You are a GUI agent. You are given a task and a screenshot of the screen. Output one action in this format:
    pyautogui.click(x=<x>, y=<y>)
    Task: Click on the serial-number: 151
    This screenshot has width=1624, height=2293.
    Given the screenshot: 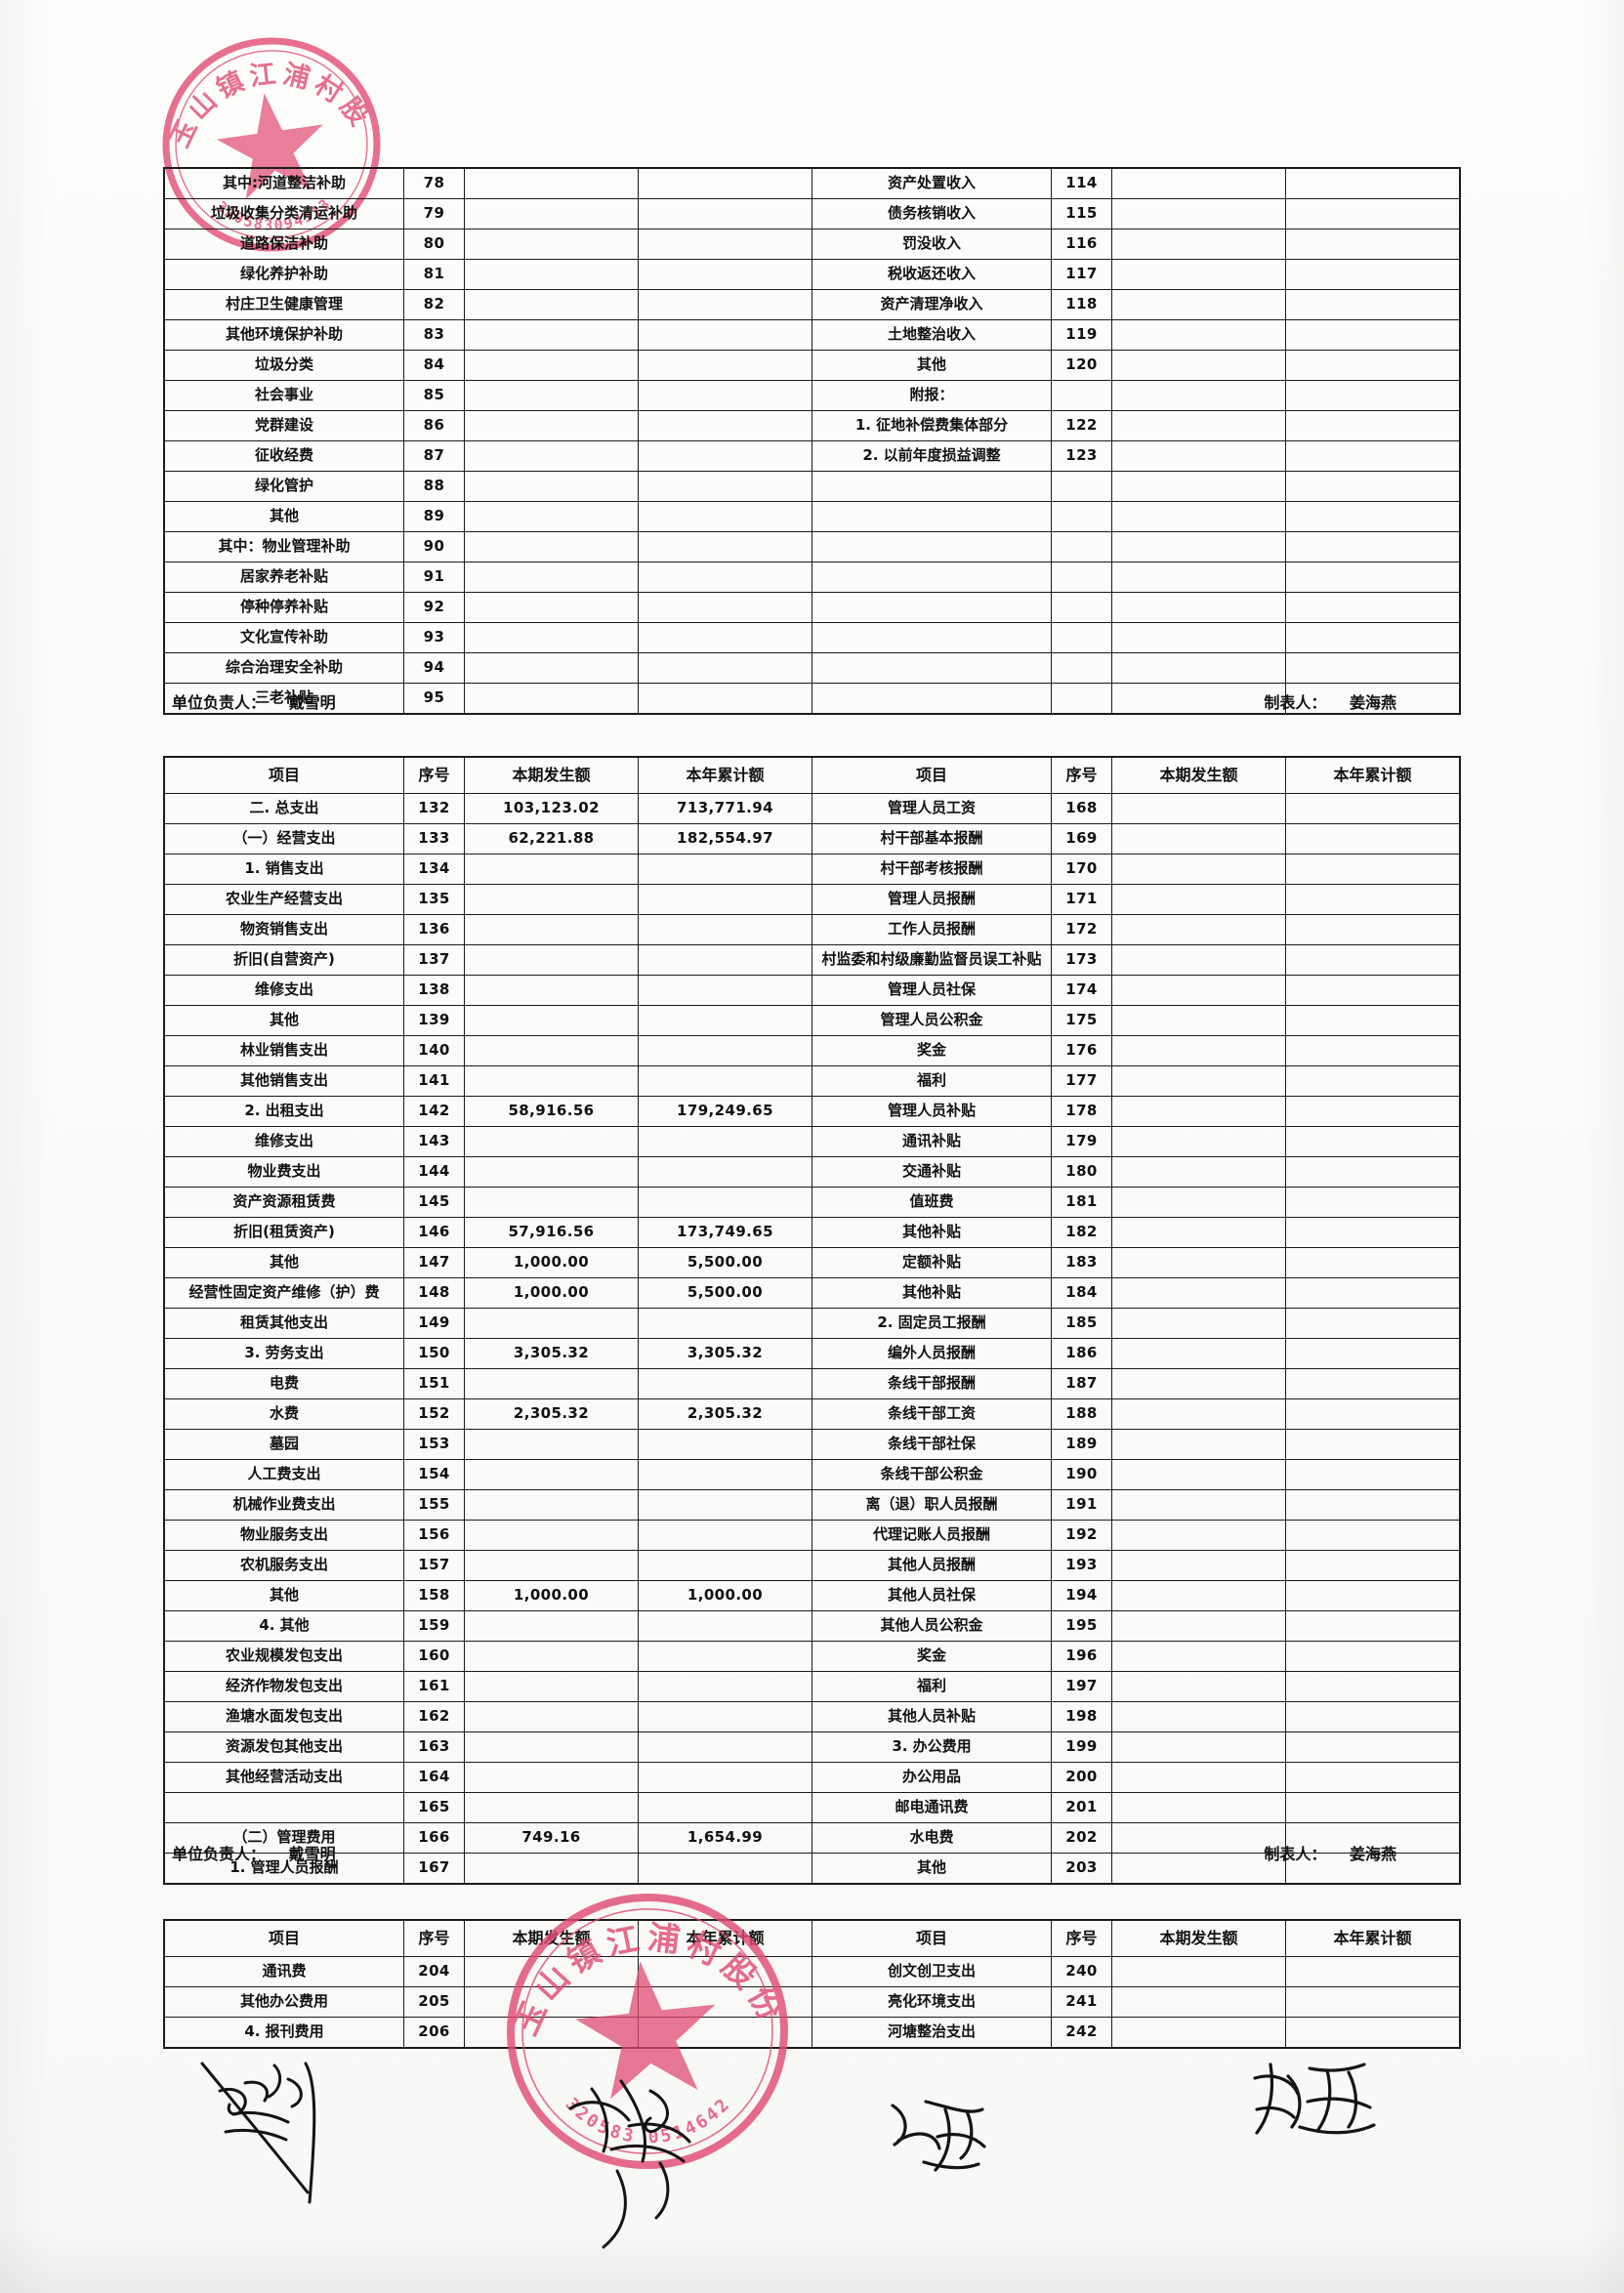 What is the action you would take?
    pyautogui.click(x=434, y=1384)
    